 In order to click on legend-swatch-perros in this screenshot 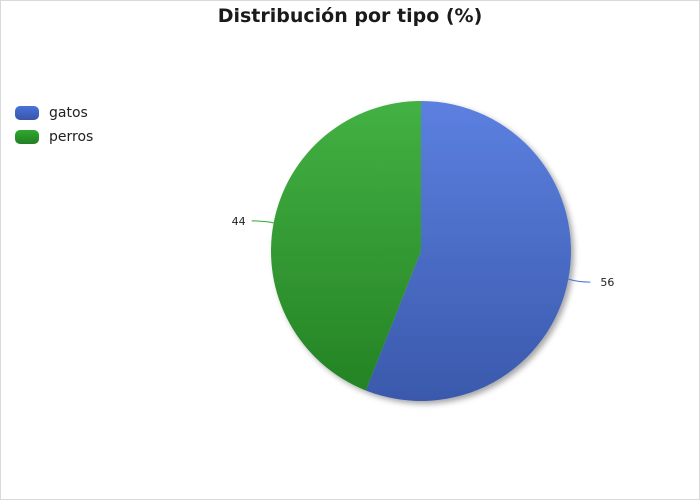, I will do `click(27, 137)`.